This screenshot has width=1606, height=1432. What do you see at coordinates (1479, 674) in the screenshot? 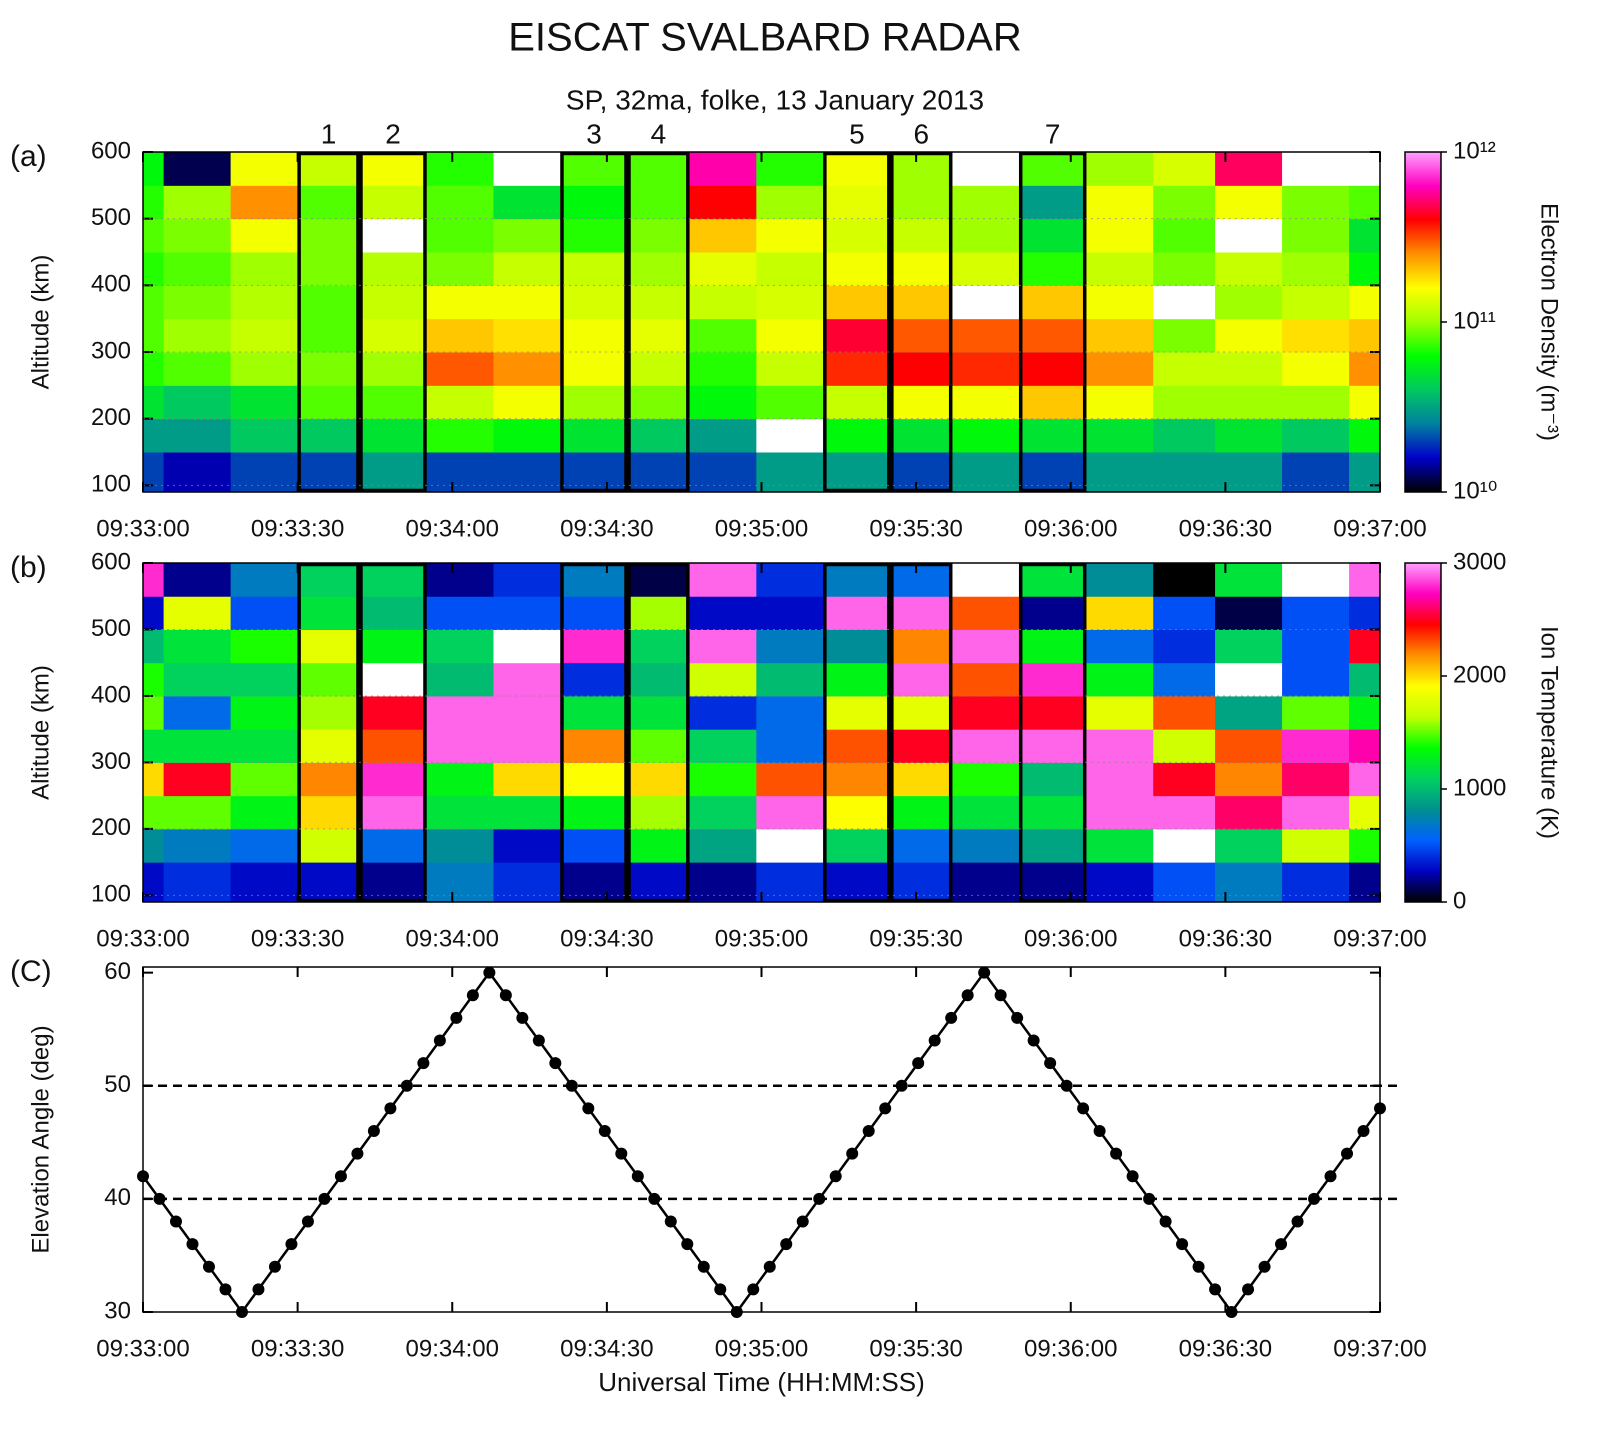
I see `colorbar-tick-label: 2000` at bounding box center [1479, 674].